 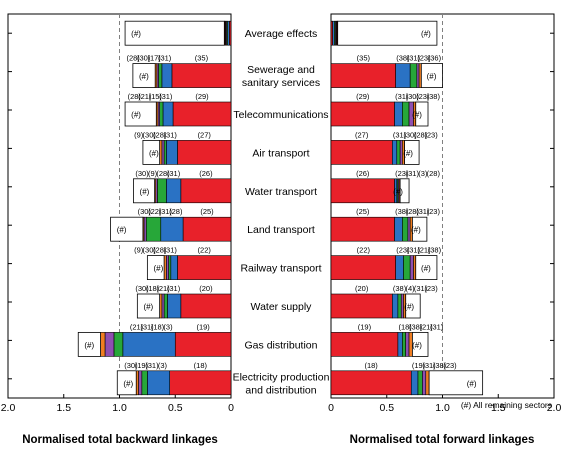 What do you see at coordinates (280, 153) in the screenshot?
I see `sector-row-label-line: Air transport` at bounding box center [280, 153].